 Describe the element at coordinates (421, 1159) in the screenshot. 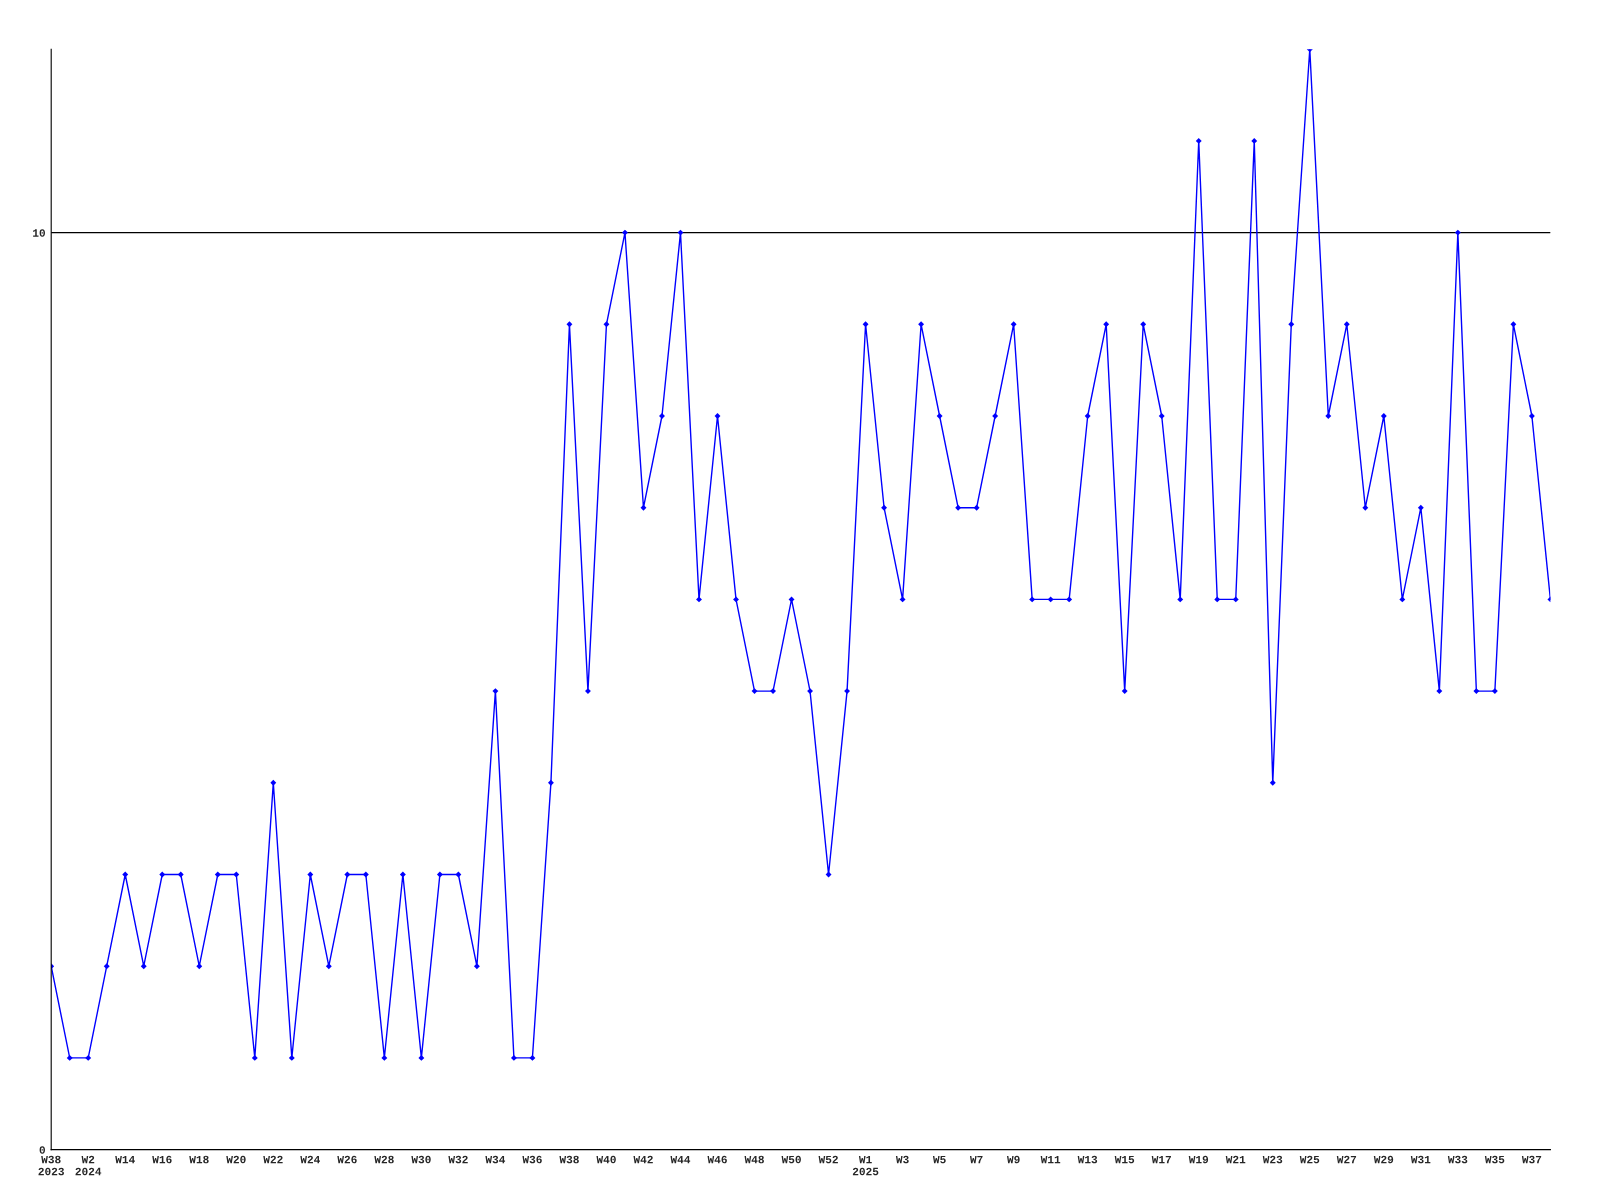

I see `x-tick-label: W30` at that location.